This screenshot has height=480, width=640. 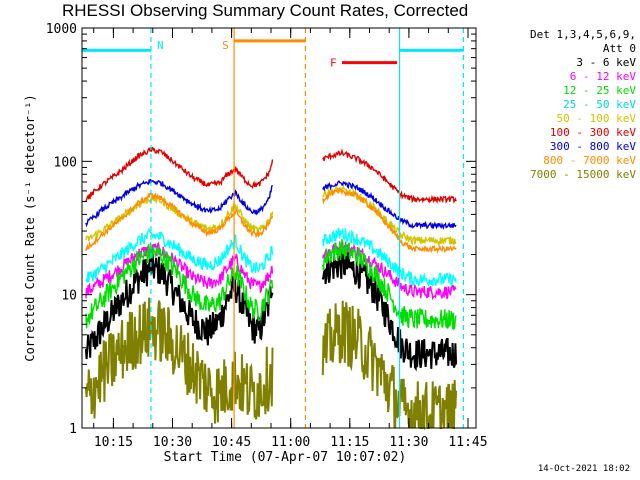 What do you see at coordinates (596, 118) in the screenshot?
I see `legend-entry: 50 - 100 keV` at bounding box center [596, 118].